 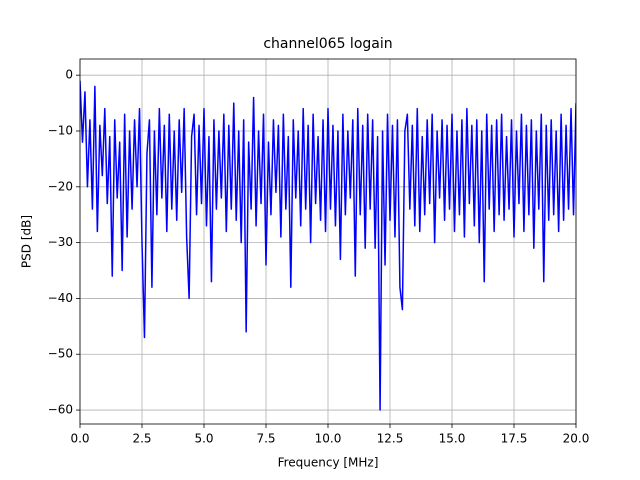 What do you see at coordinates (576, 439) in the screenshot?
I see `x-tick-label: 20.0` at bounding box center [576, 439].